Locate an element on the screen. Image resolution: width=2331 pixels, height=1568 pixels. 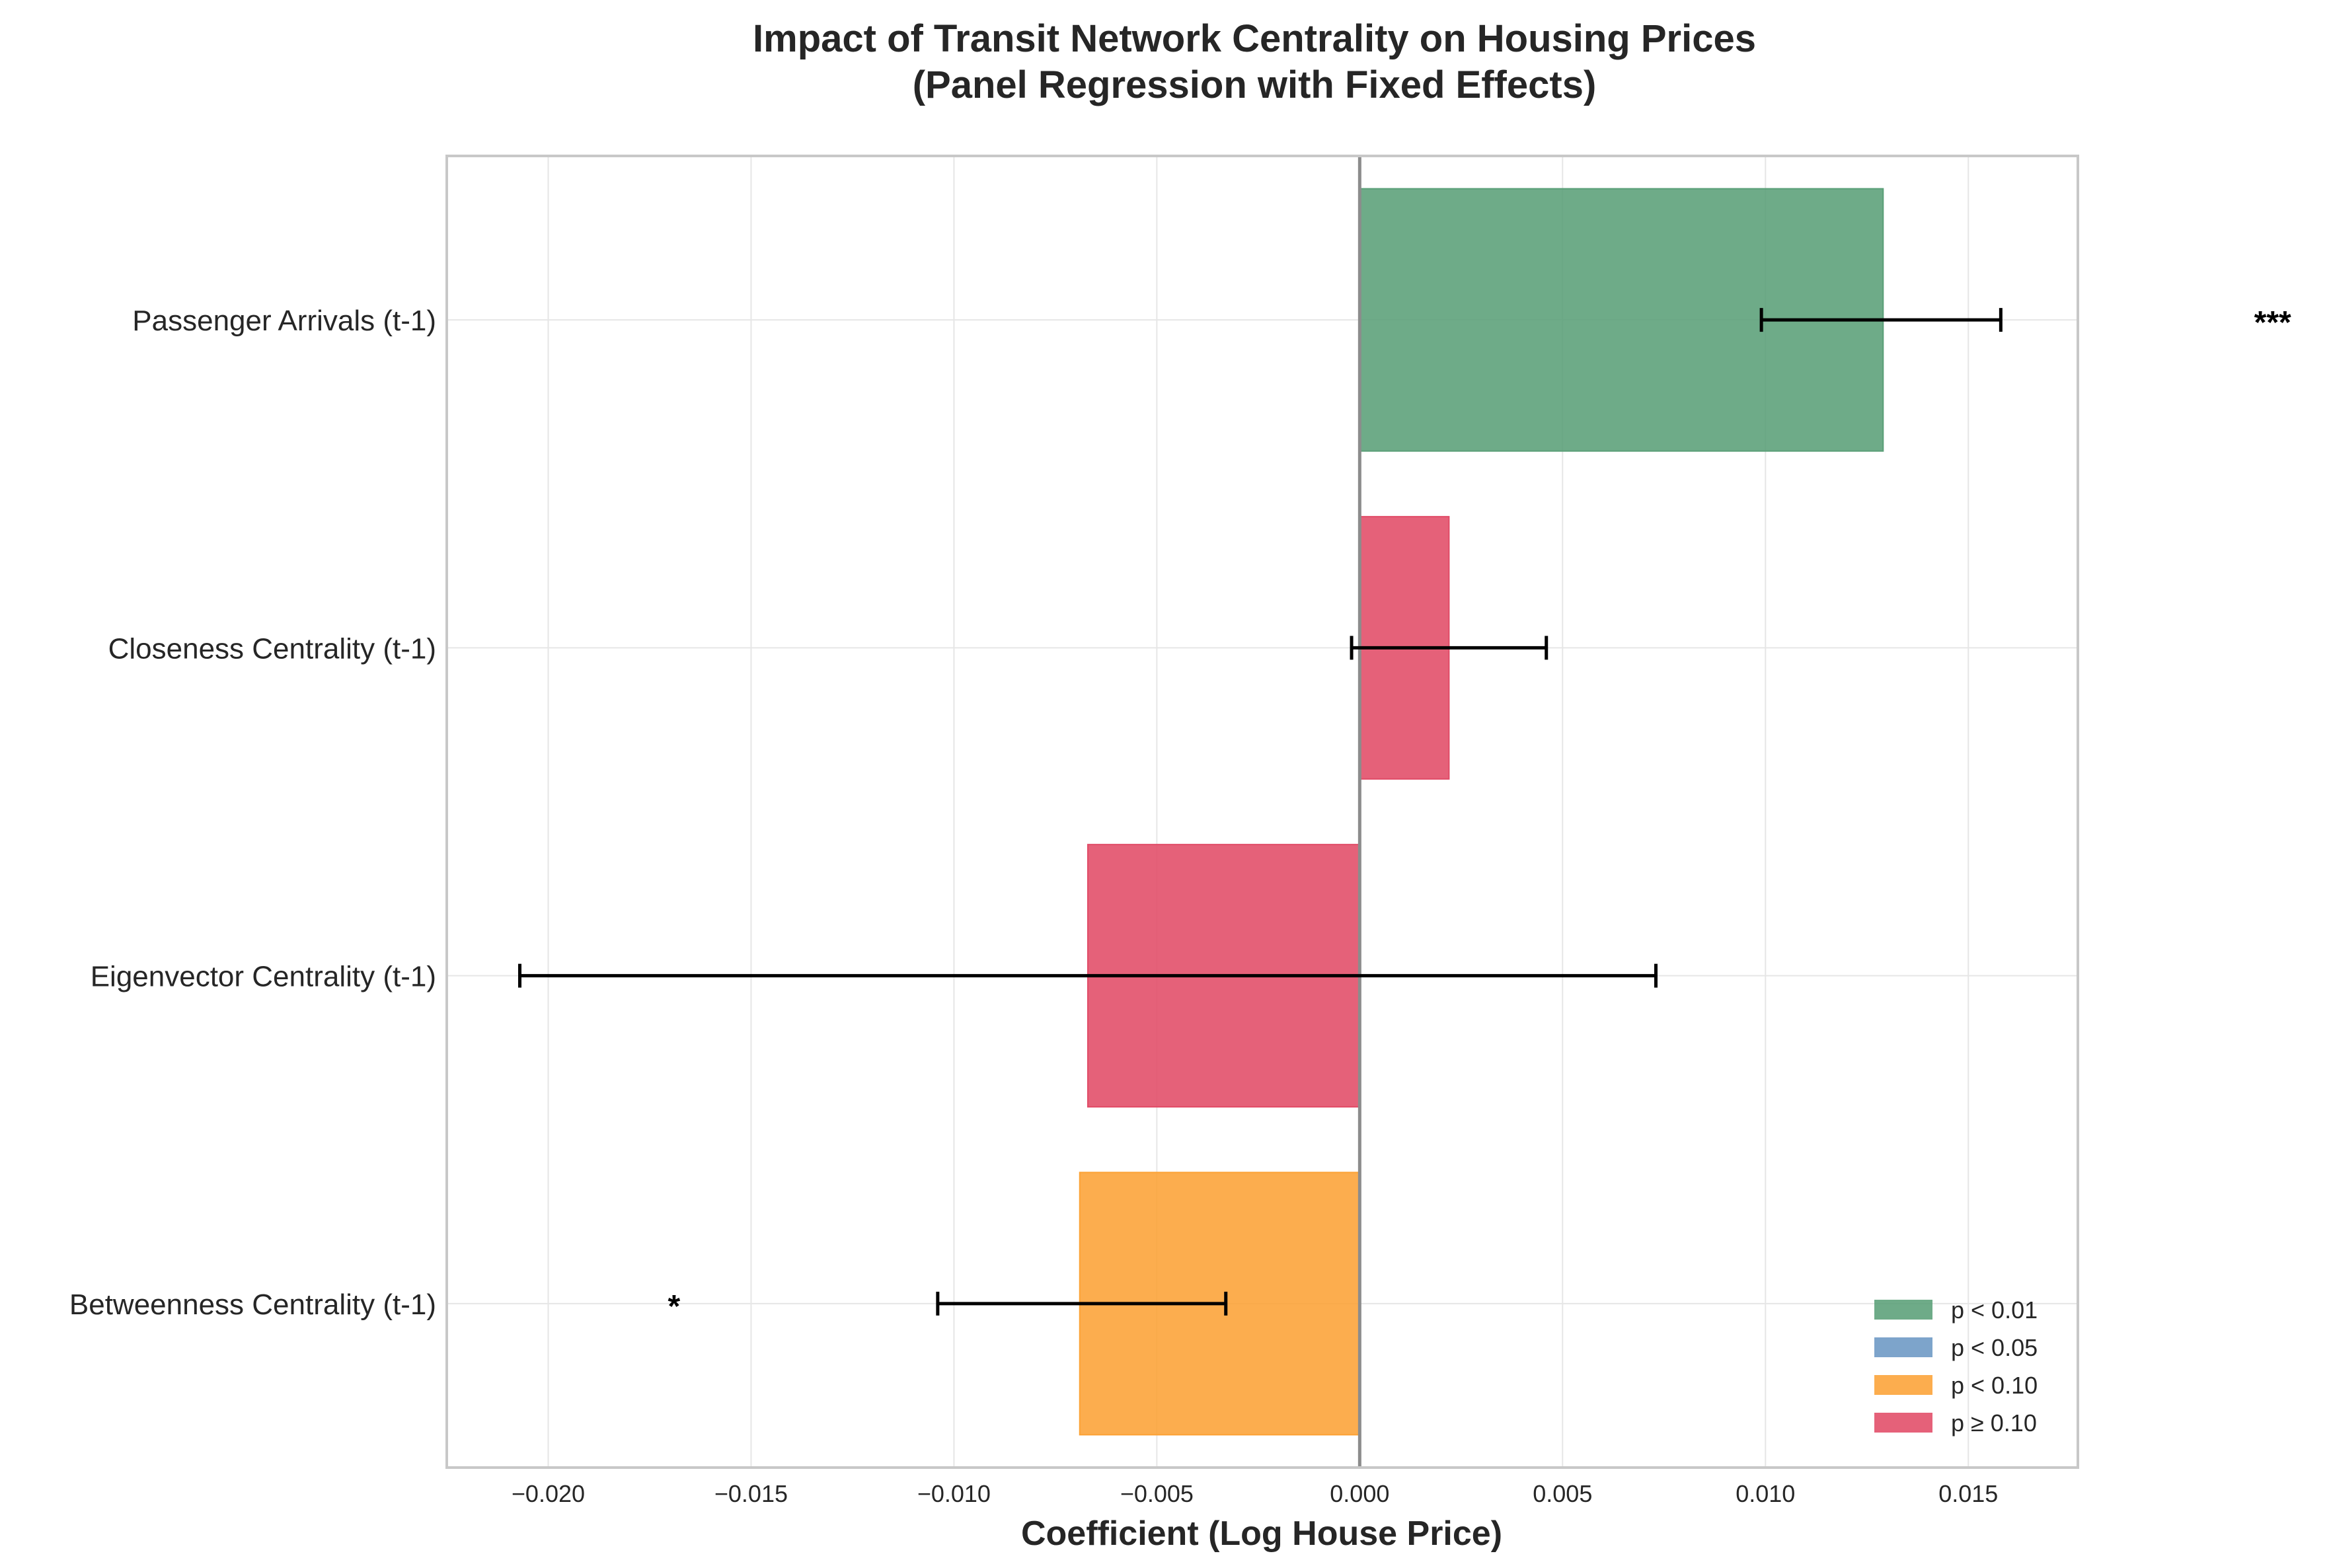
x-tick-label: −0.015 is located at coordinates (751, 1493).